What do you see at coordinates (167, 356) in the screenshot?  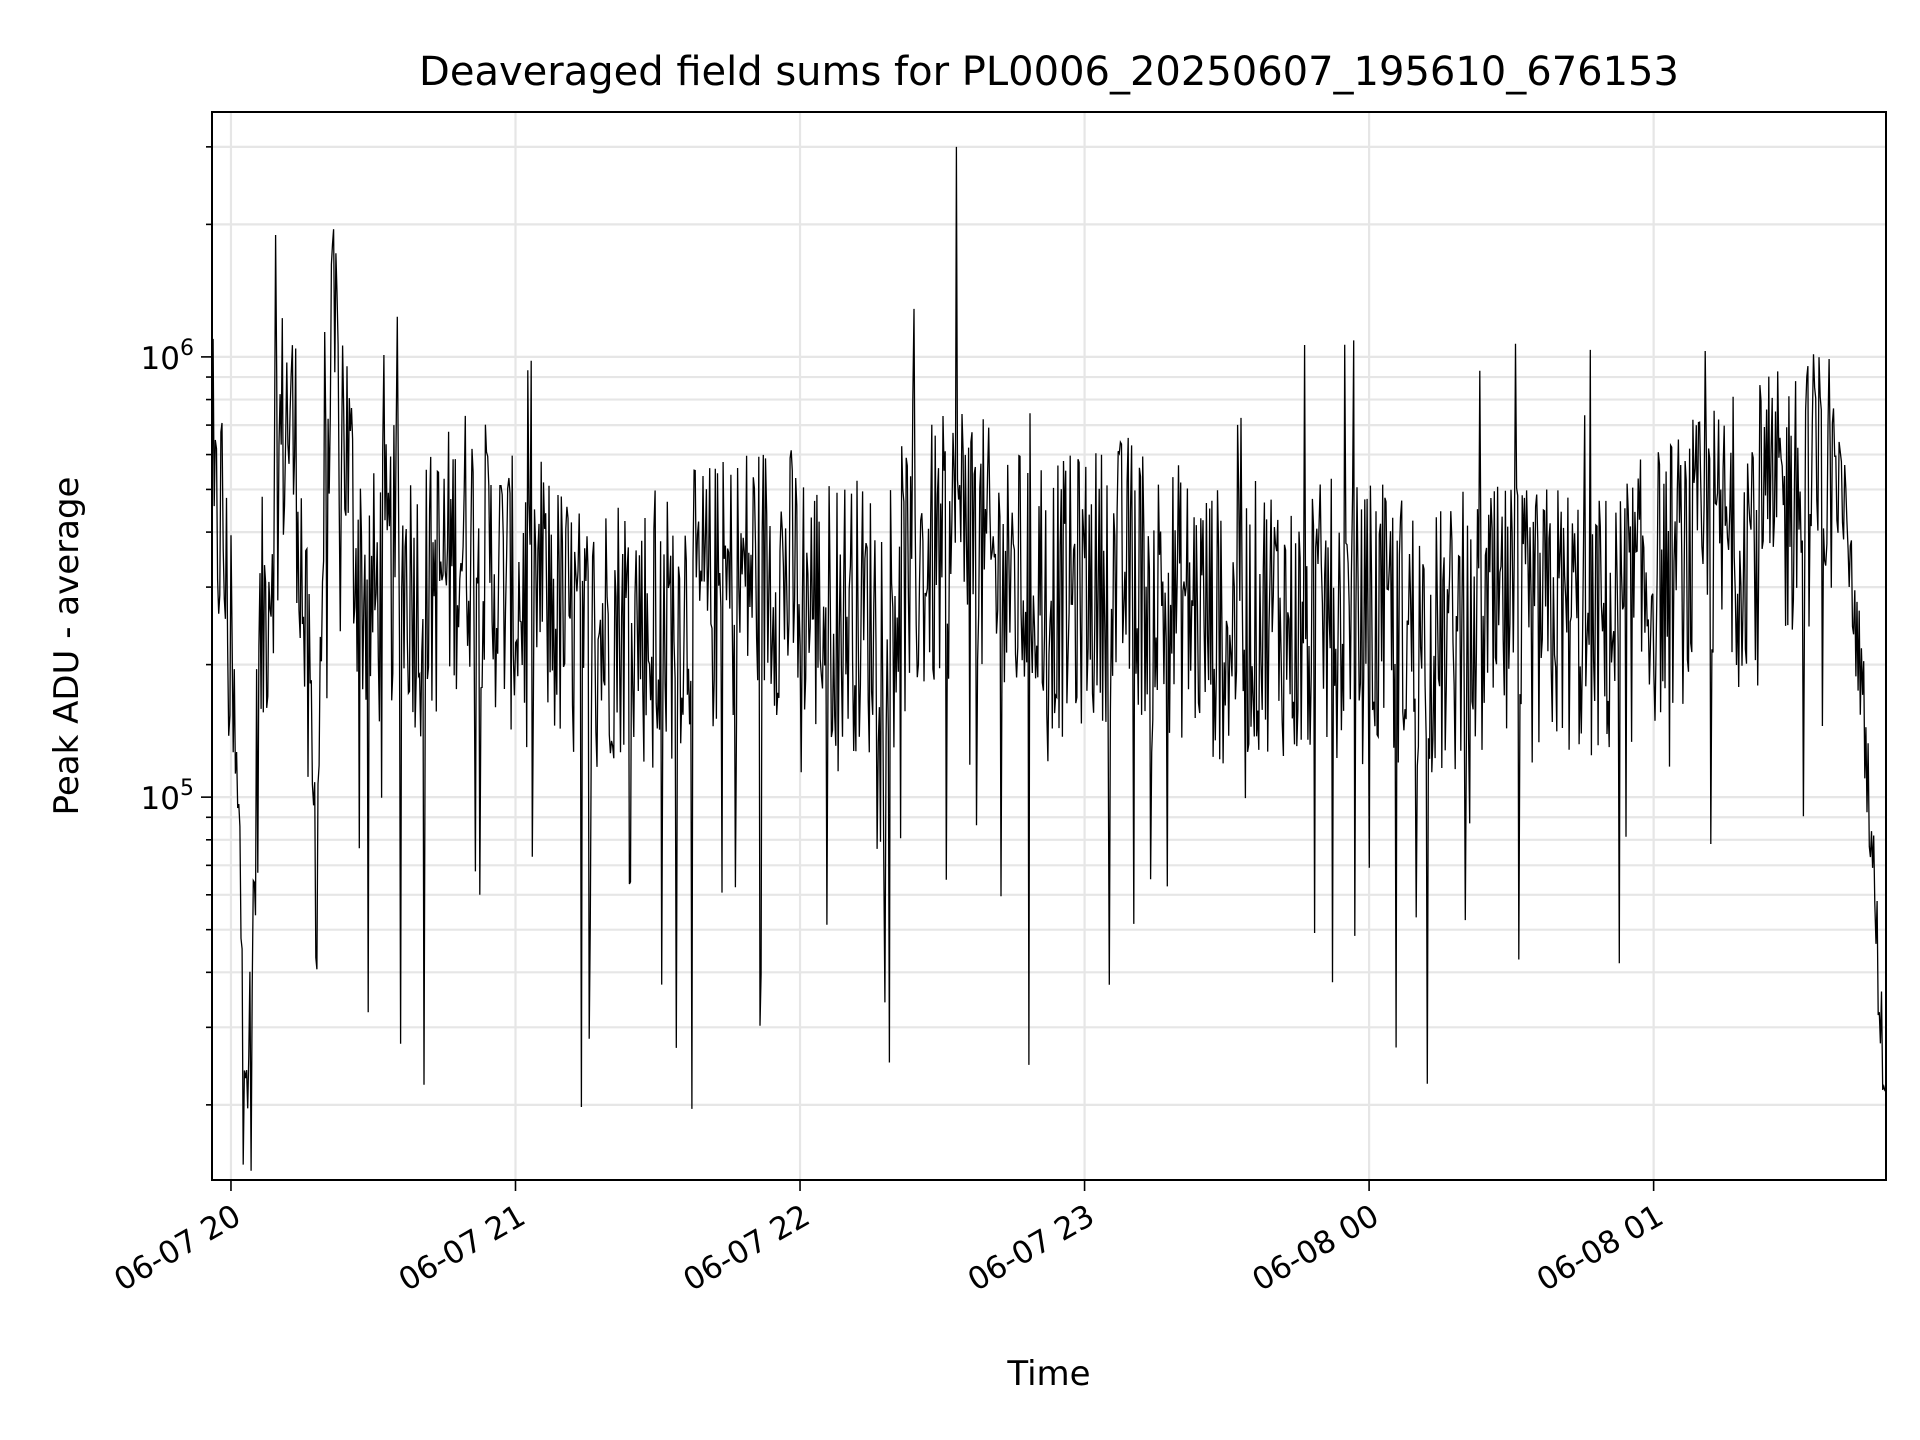 I see `y-tick-label: 10⁶` at bounding box center [167, 356].